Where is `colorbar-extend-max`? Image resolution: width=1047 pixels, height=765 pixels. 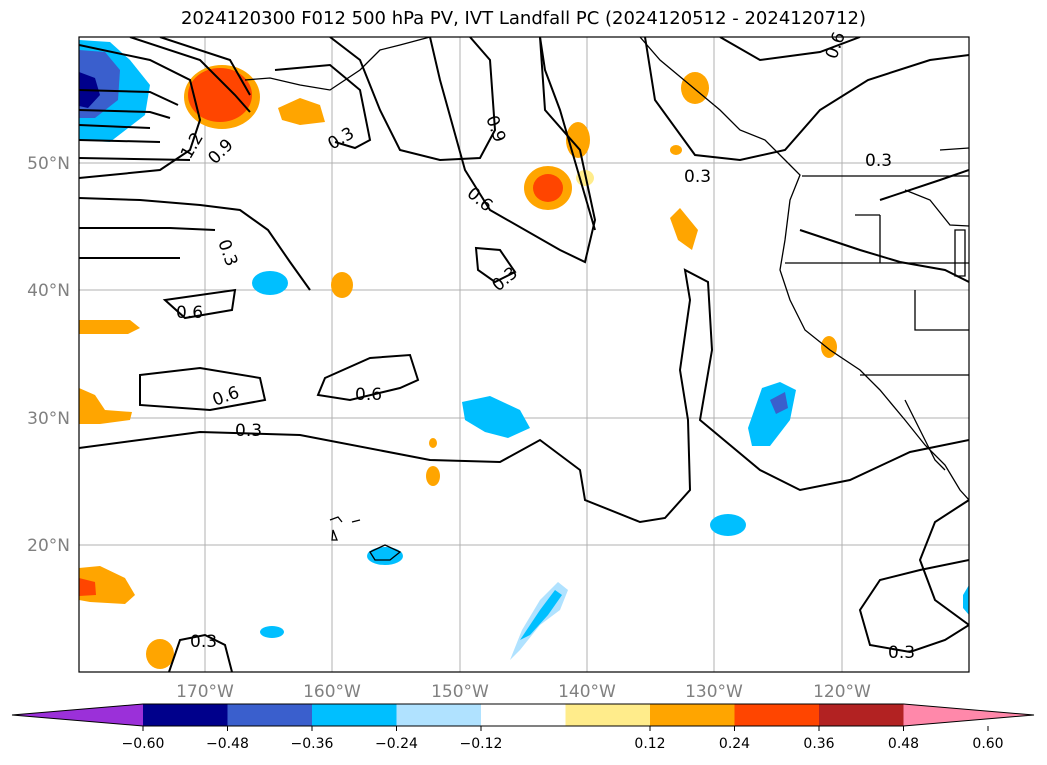 colorbar-extend-max is located at coordinates (968, 715).